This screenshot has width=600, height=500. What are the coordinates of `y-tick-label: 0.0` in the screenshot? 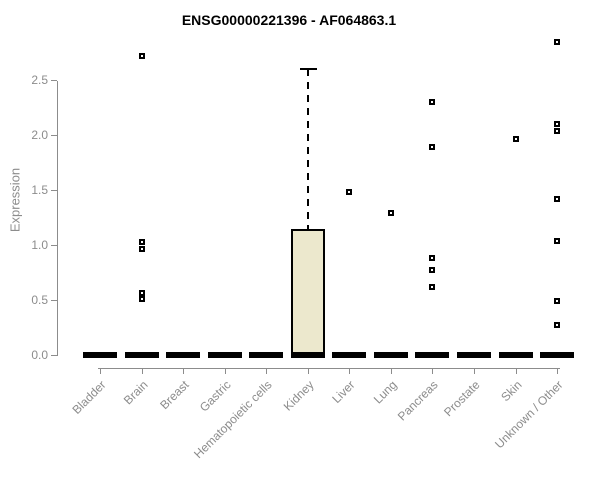 It's located at (39, 355).